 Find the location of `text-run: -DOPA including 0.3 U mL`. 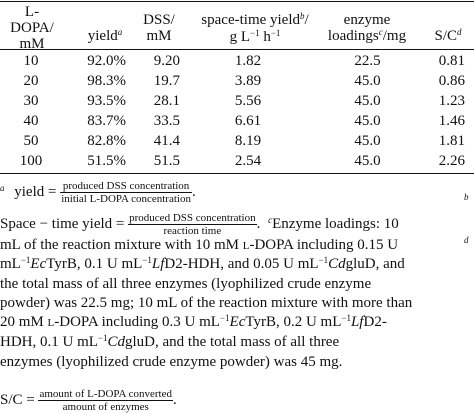

text-run: -DOPA including 0.3 U mL is located at coordinates (137, 322).